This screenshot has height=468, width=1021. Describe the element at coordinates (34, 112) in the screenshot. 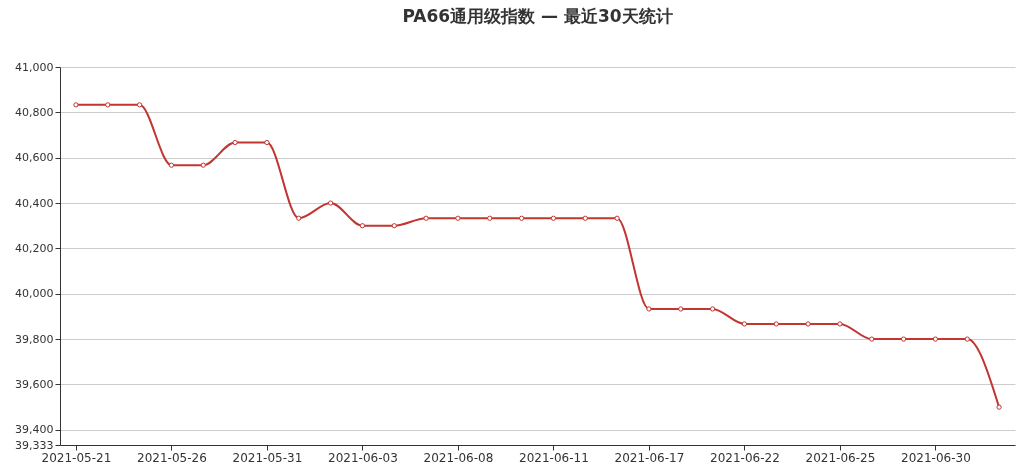

I see `y-tick-label: 40,800` at that location.